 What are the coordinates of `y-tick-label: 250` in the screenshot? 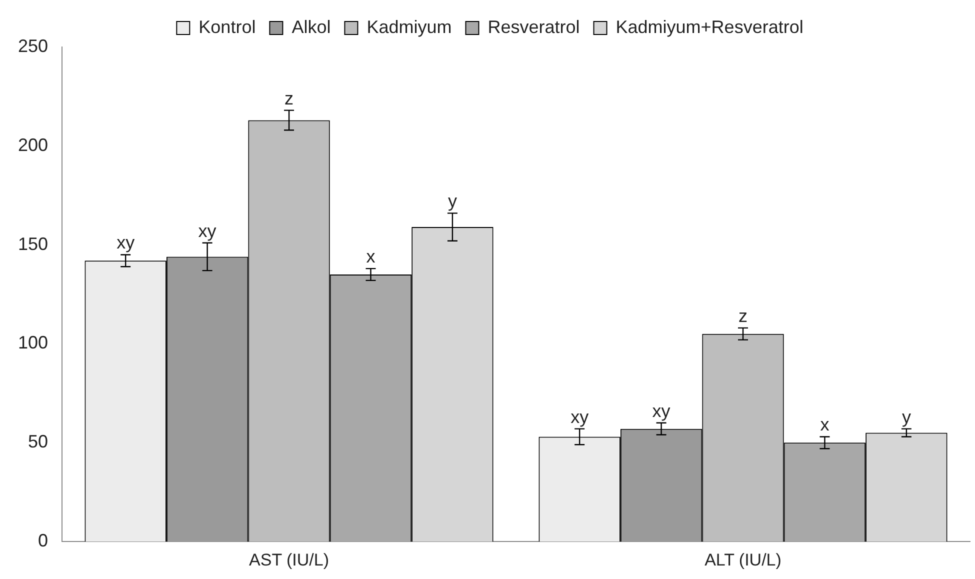 It's located at (33, 46).